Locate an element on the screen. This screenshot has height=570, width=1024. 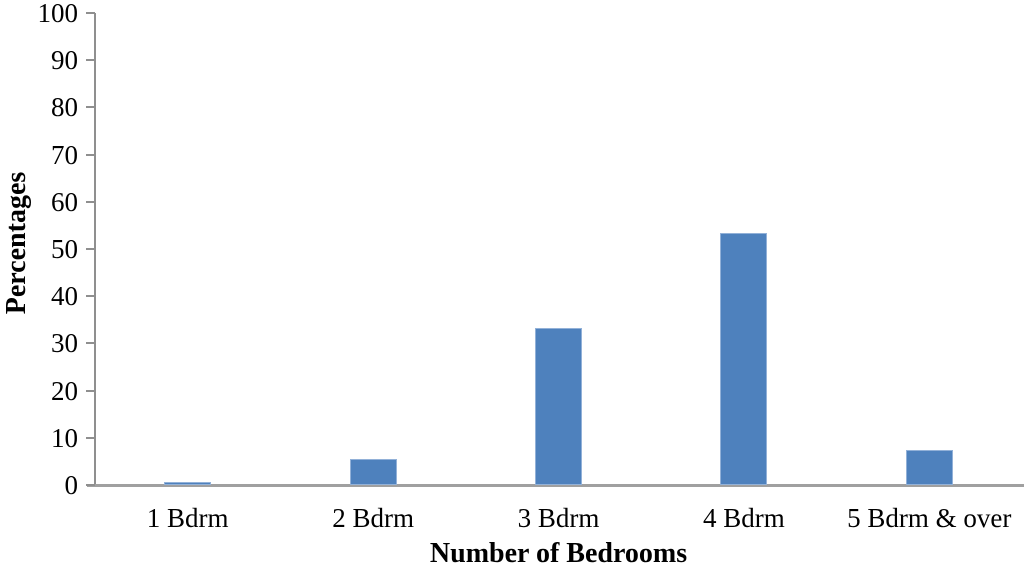
x-category-label: 3 Bdrm is located at coordinates (558, 518).